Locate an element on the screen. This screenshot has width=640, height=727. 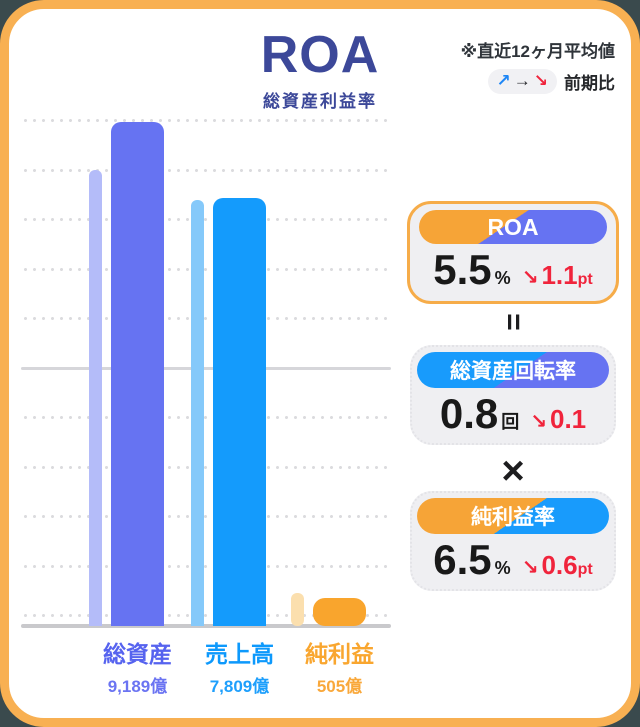
roa-delta-value: 1.1 is located at coordinates (559, 275).